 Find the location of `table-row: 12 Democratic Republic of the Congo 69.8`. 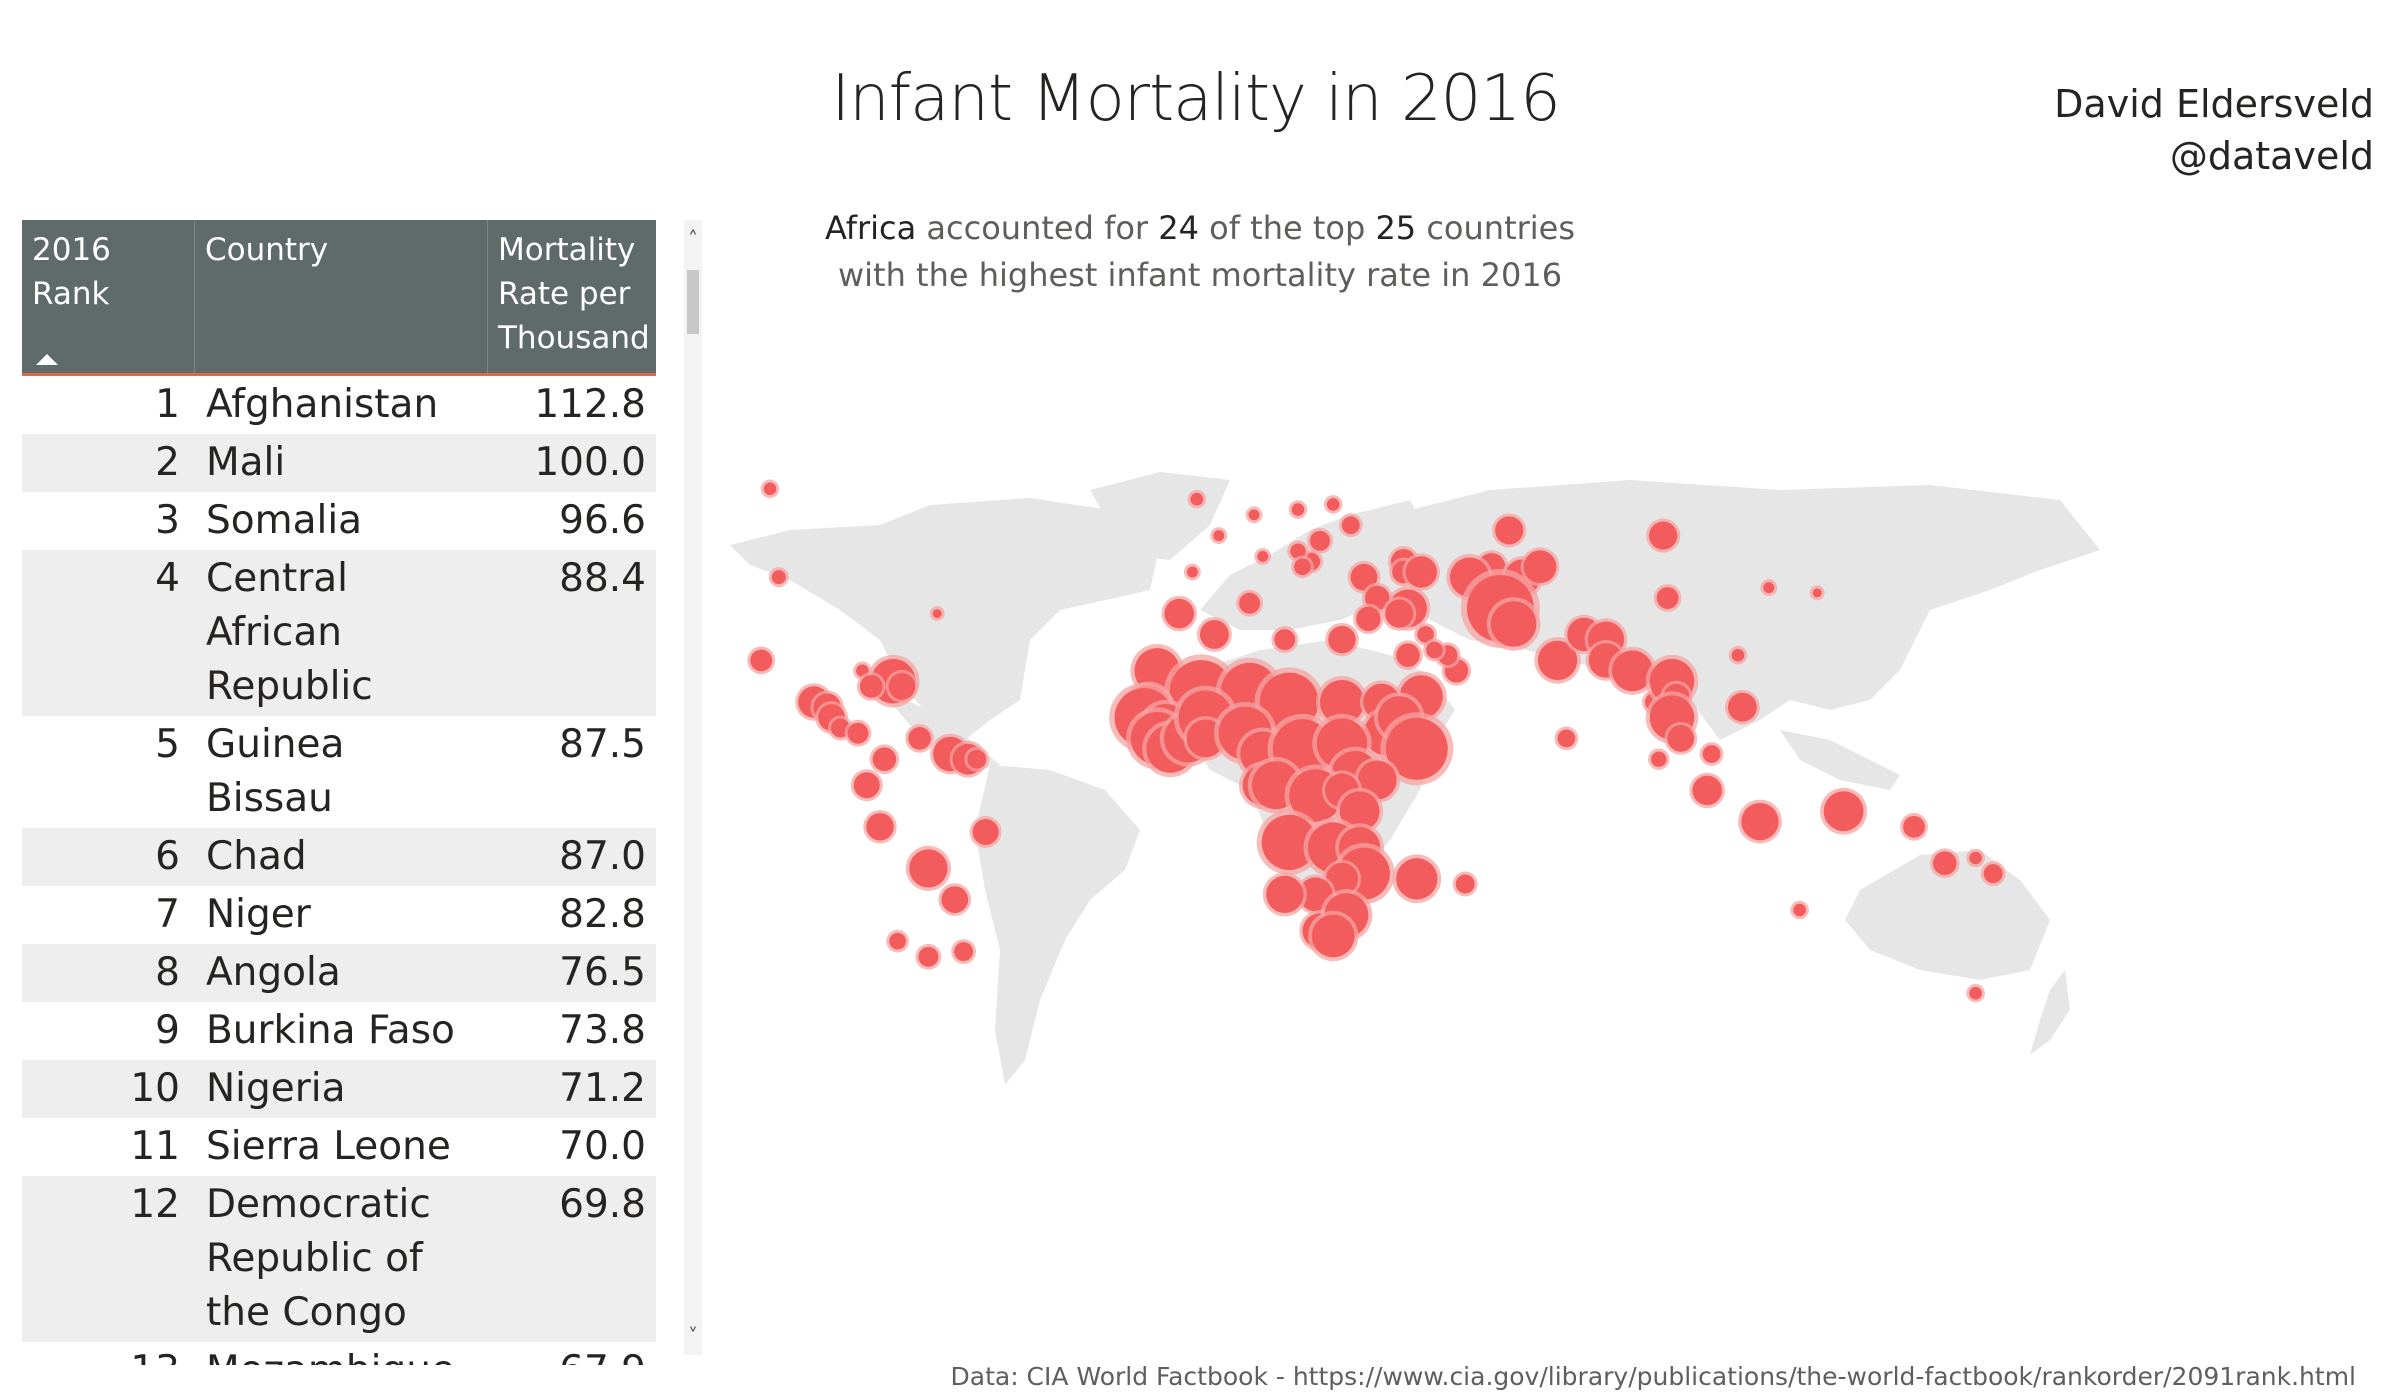

table-row: 12 Democratic Republic of the Congo 69.8 is located at coordinates (339, 1259).